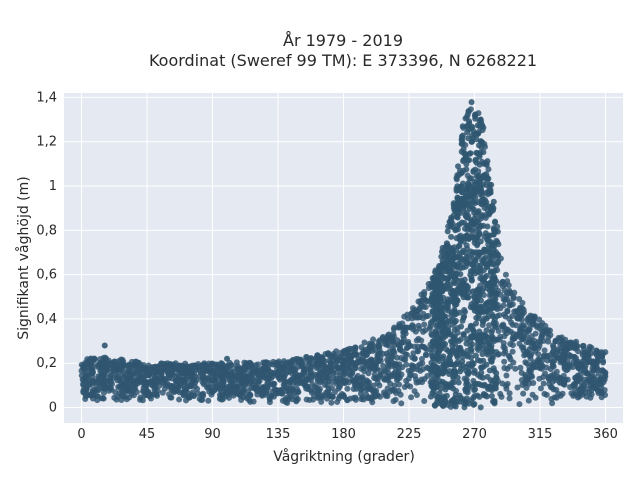 The height and width of the screenshot is (480, 640). What do you see at coordinates (46, 97) in the screenshot?
I see `y-tick-label: 1,4` at bounding box center [46, 97].